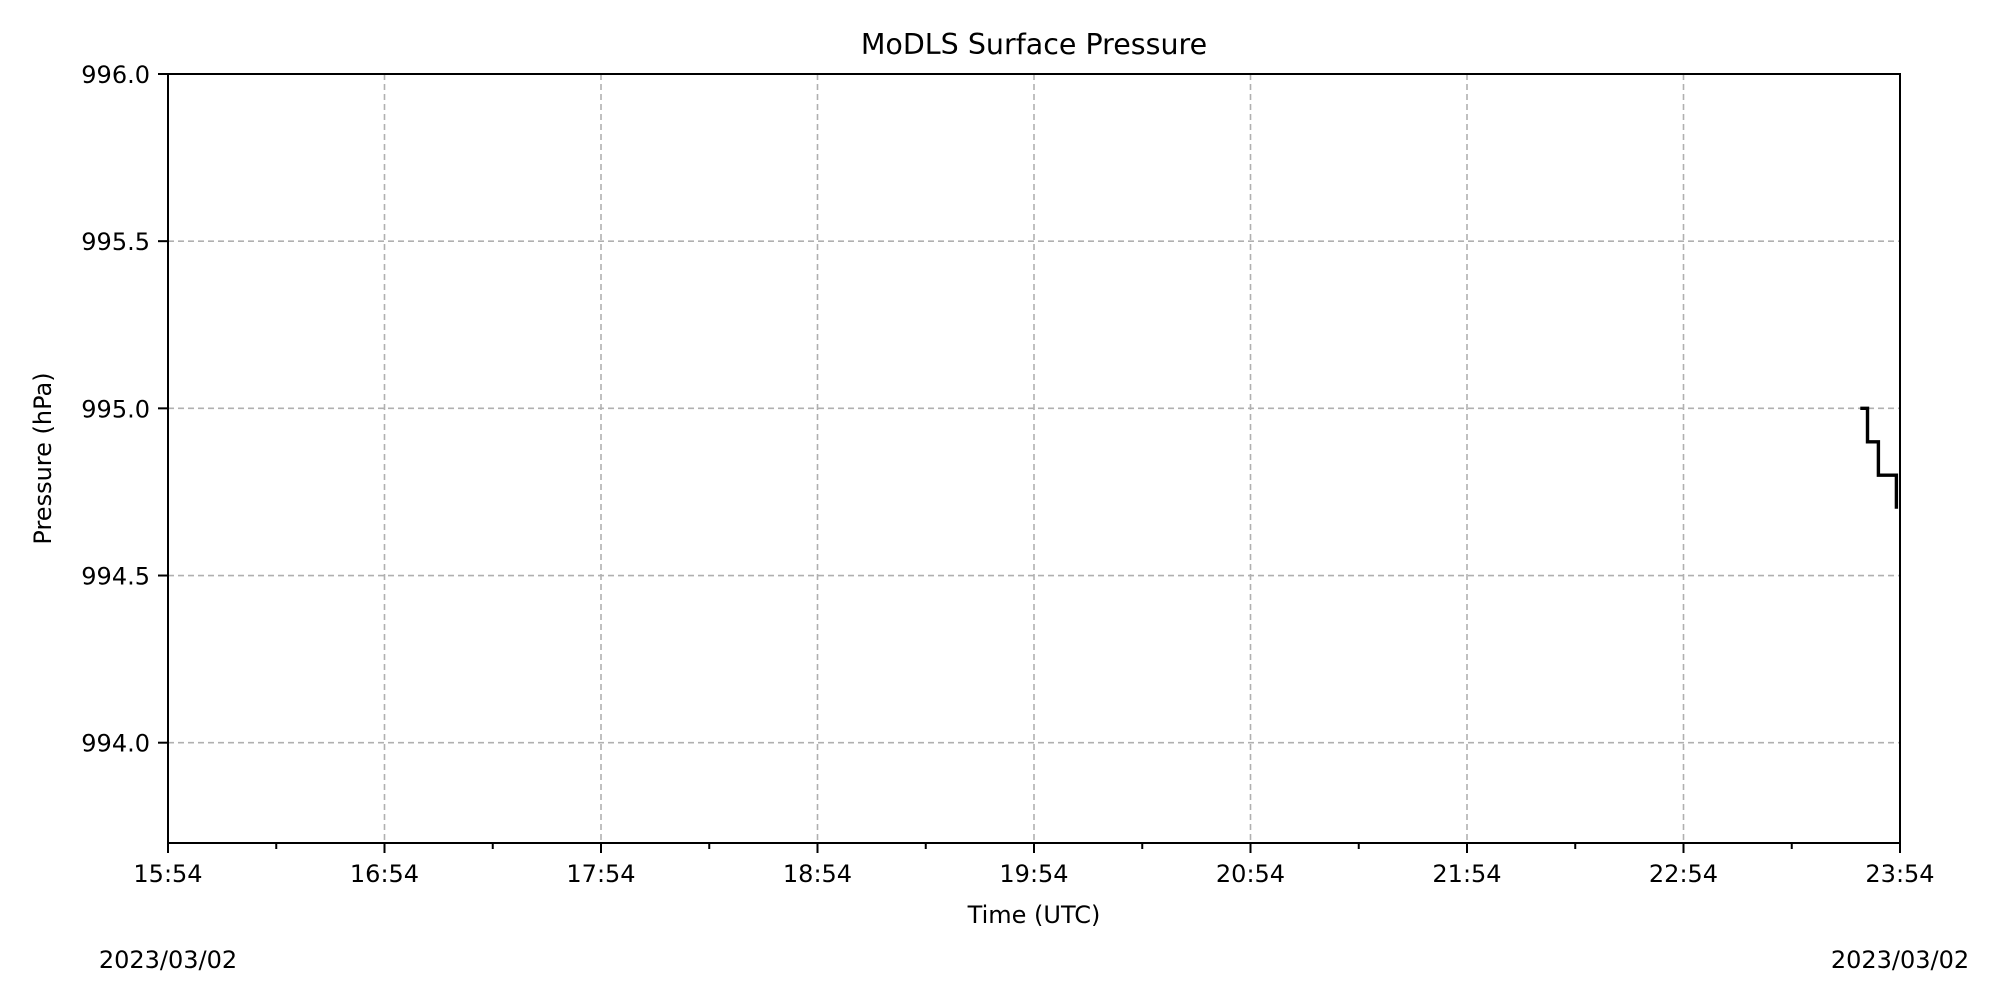 Image resolution: width=2000 pixels, height=1000 pixels. Describe the element at coordinates (168, 960) in the screenshot. I see `date-left: 2023/03/02` at that location.